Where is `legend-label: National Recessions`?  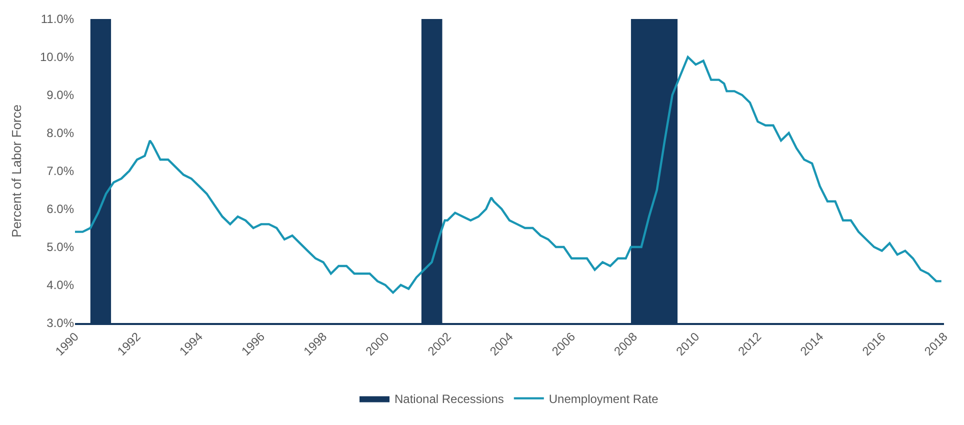 legend-label: National Recessions is located at coordinates (449, 399).